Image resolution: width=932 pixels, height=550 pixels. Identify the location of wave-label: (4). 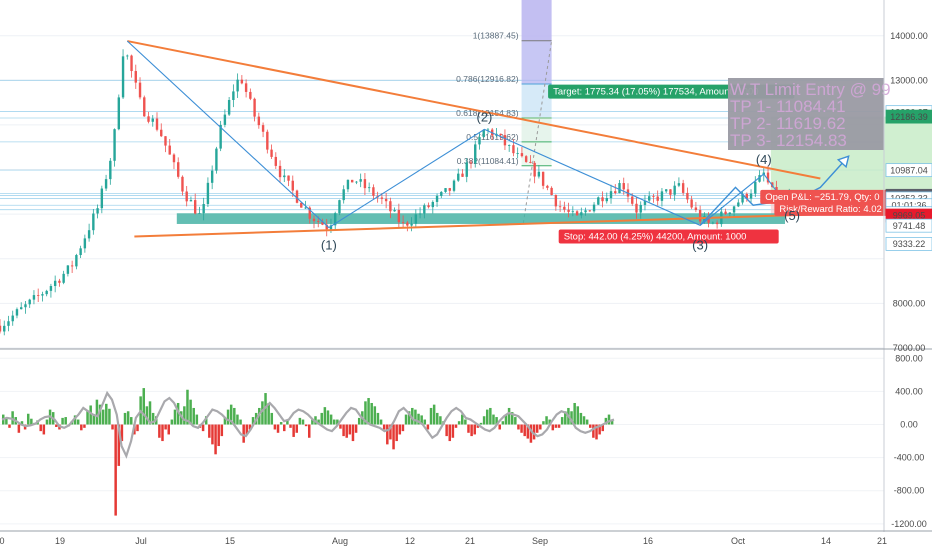
(764, 159).